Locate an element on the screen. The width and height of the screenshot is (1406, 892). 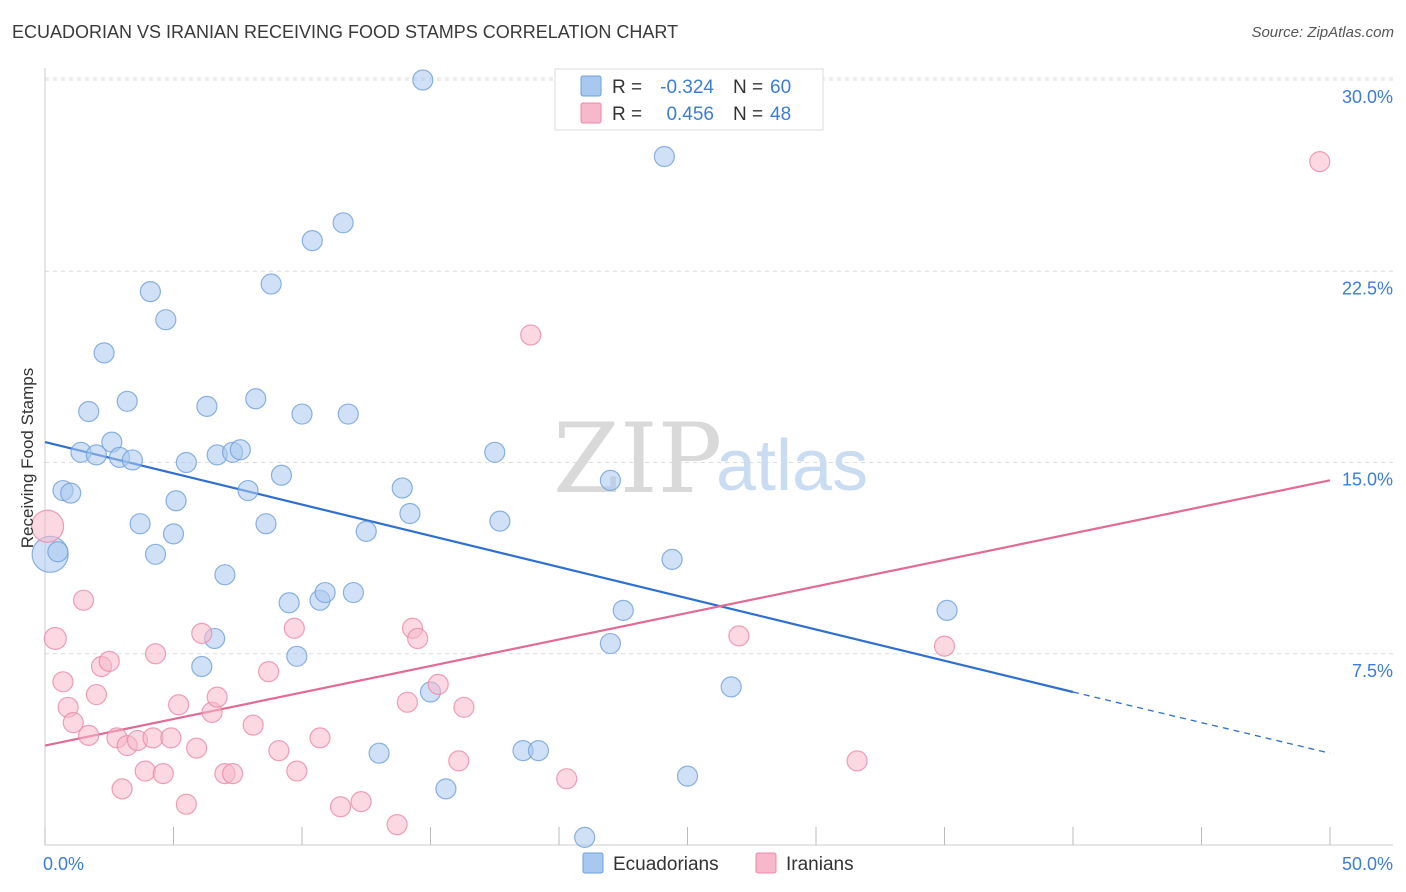
legend-n-value-ecuadorians: 60 is located at coordinates (780, 87).